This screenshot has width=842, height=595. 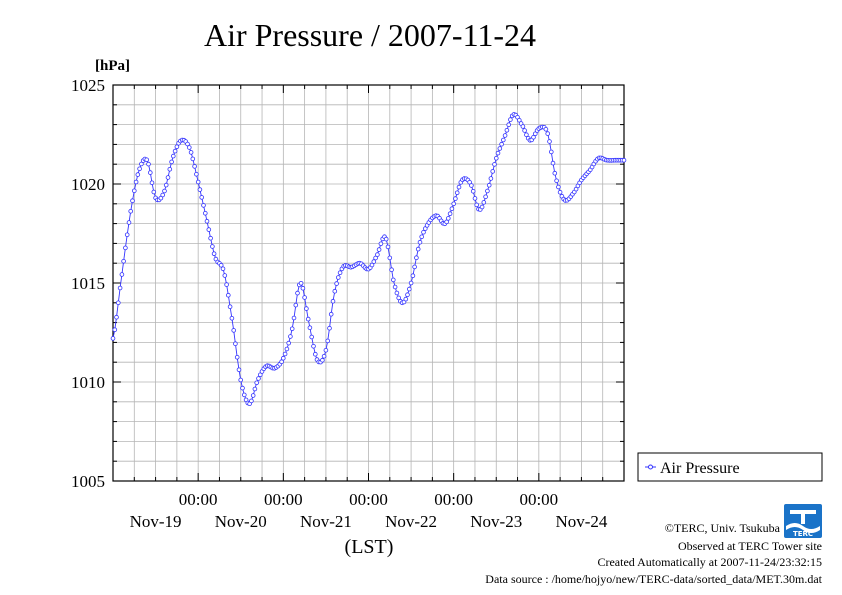 What do you see at coordinates (112, 66) in the screenshot?
I see `y-axis-unit: [hPa]` at bounding box center [112, 66].